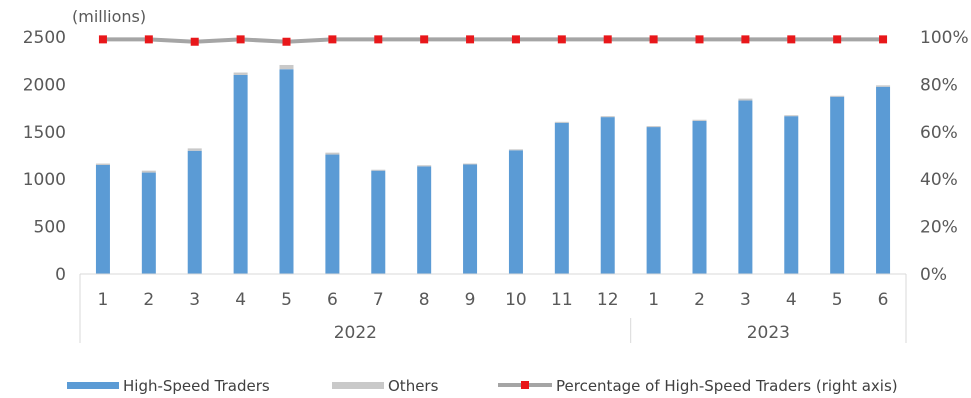 The height and width of the screenshot is (398, 971). Describe the element at coordinates (358, 385) in the screenshot. I see `legend-swatch-others` at that location.